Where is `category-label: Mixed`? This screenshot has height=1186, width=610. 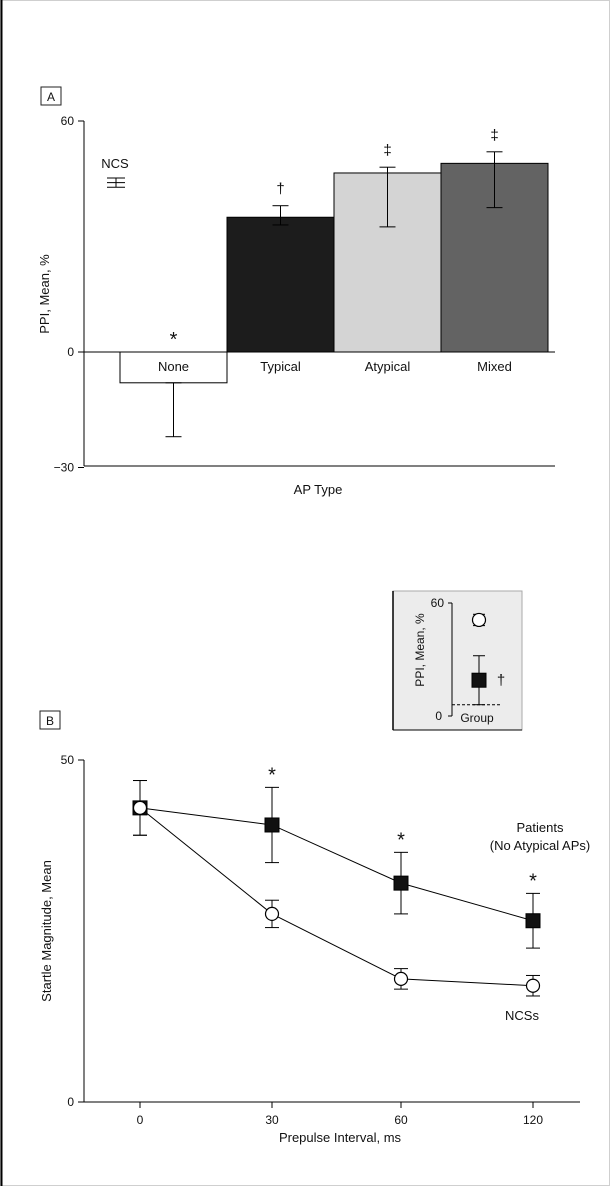
category-label: Mixed is located at coordinates (494, 366).